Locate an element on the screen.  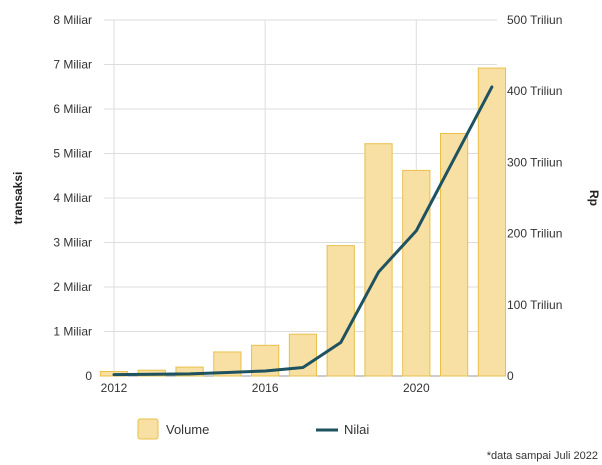
legend-nilai-label: Nilai is located at coordinates (356, 429).